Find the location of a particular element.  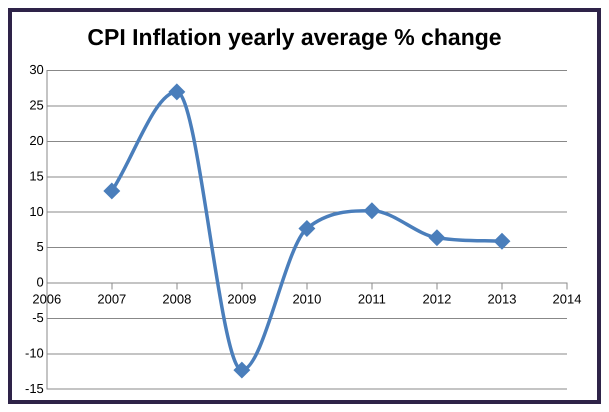

x-tick-label: 2010 is located at coordinates (307, 298).